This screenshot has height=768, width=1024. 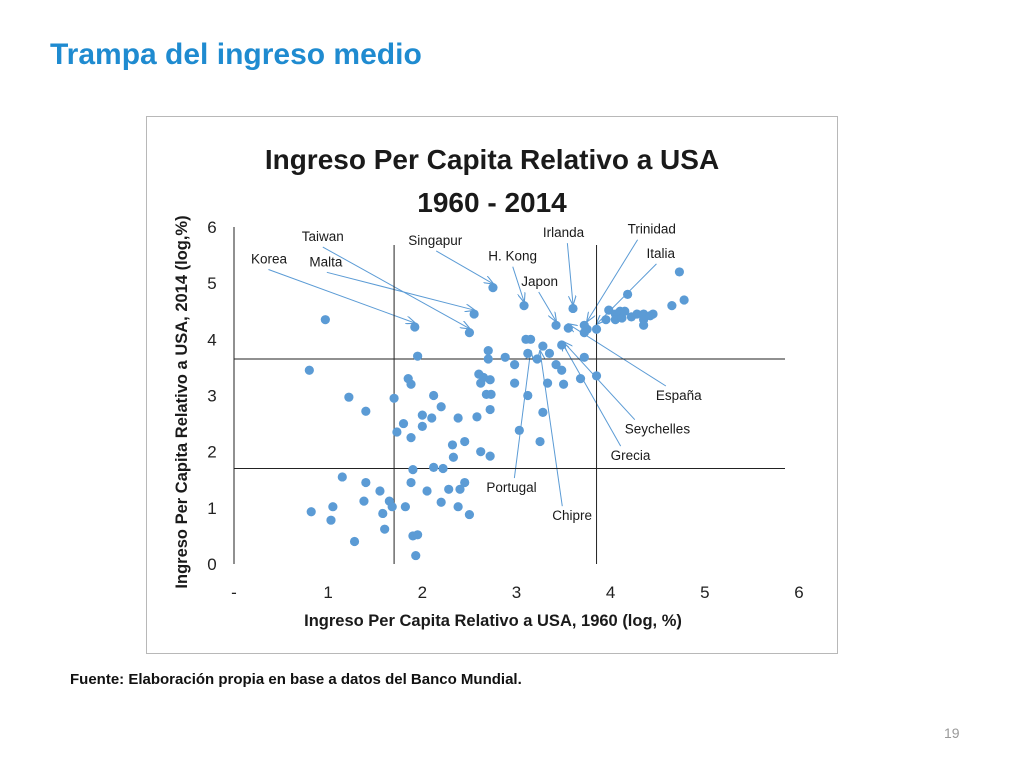 I want to click on annotation-label: Singapur, so click(x=435, y=240).